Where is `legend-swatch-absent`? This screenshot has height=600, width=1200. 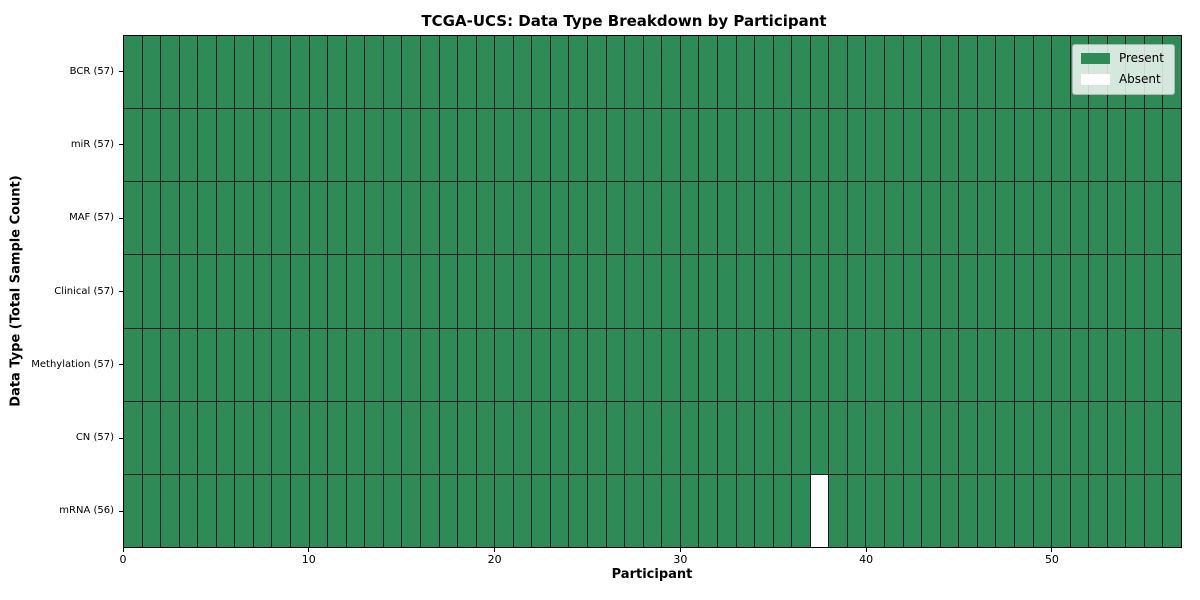
legend-swatch-absent is located at coordinates (1095, 79).